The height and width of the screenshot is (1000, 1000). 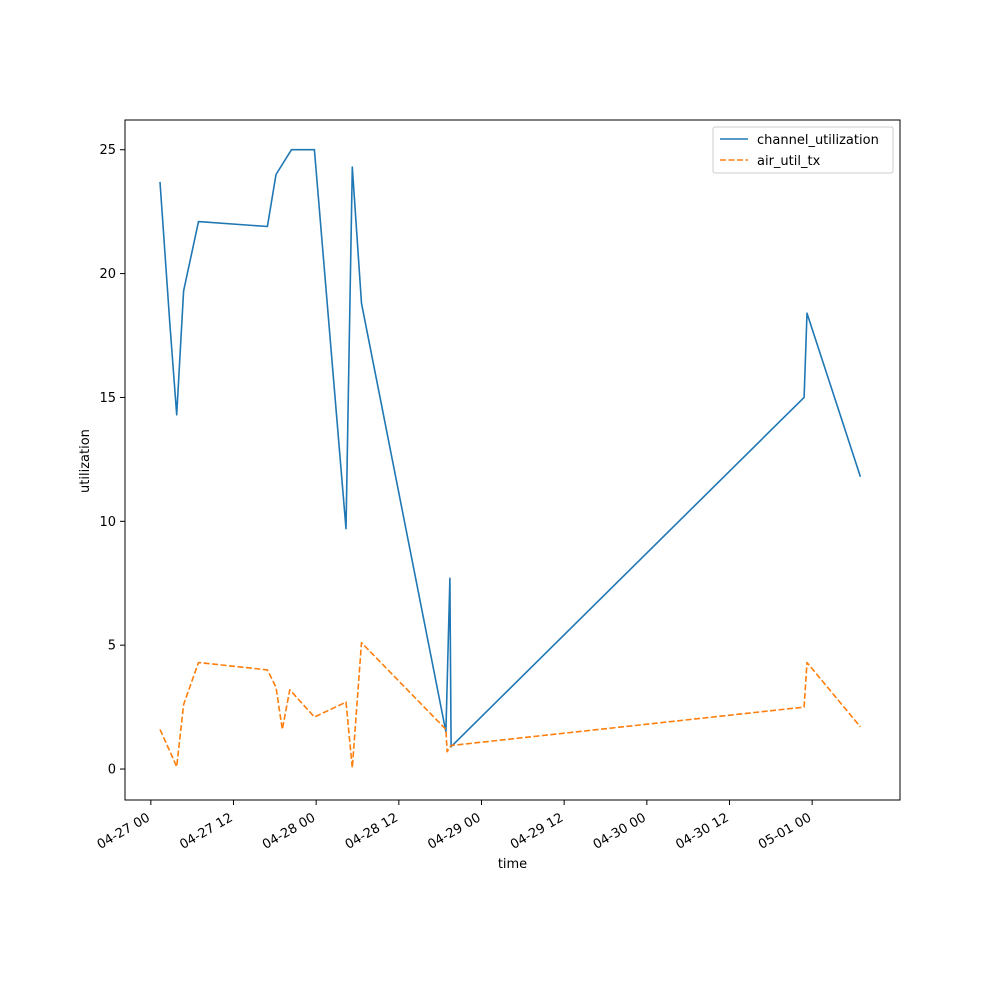 I want to click on legend-label-channel-utilization: channel_utilization, so click(x=818, y=140).